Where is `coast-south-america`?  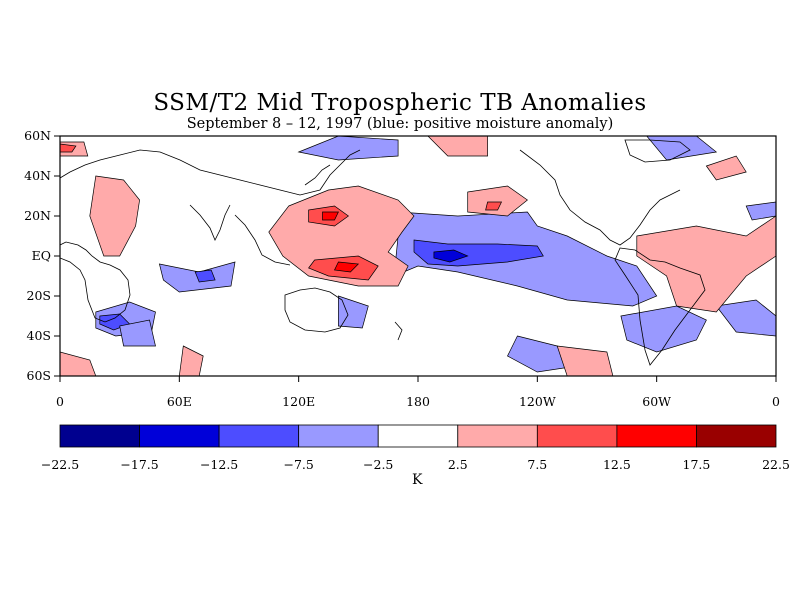 coast-south-america is located at coordinates (660, 306).